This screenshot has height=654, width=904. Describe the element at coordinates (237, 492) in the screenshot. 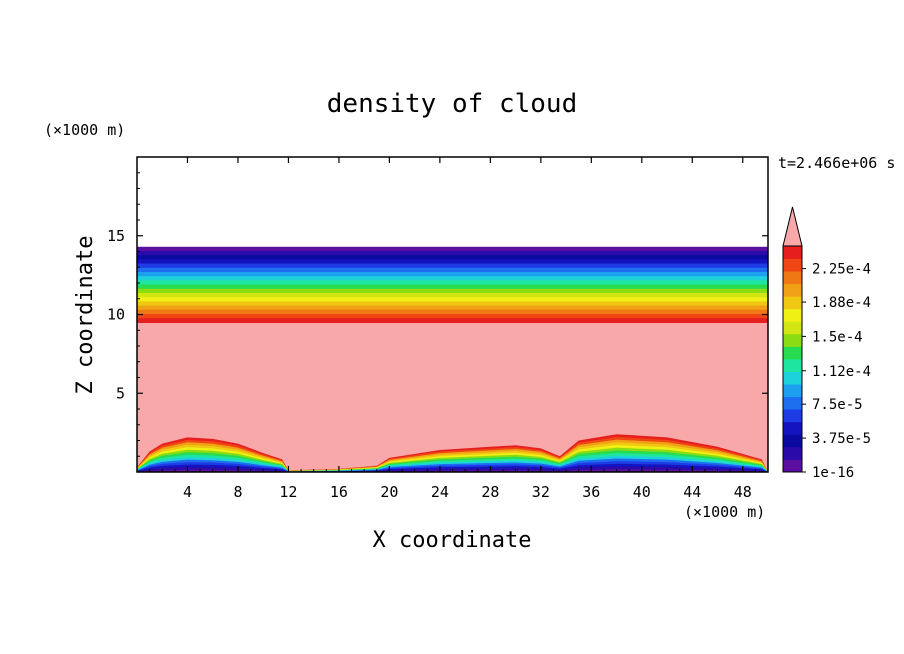

I see `x-tick-label: 8` at that location.